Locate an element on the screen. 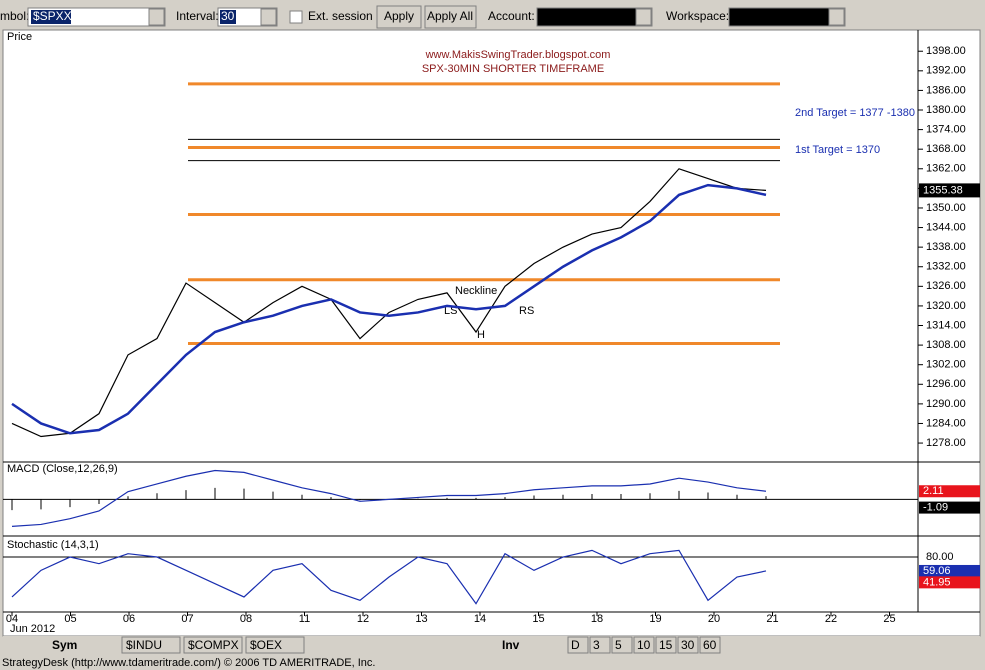 This screenshot has height=670, width=985. target-label: 2nd Target = 1377 -1380 is located at coordinates (855, 113).